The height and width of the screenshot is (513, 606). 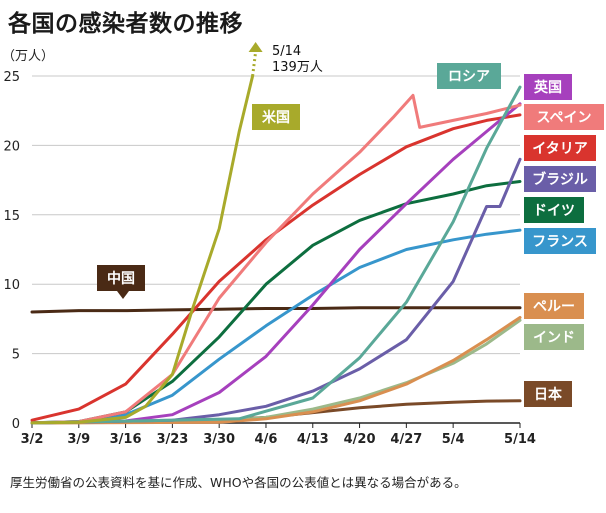 I want to click on y-tick-label: 20, so click(x=11, y=146).